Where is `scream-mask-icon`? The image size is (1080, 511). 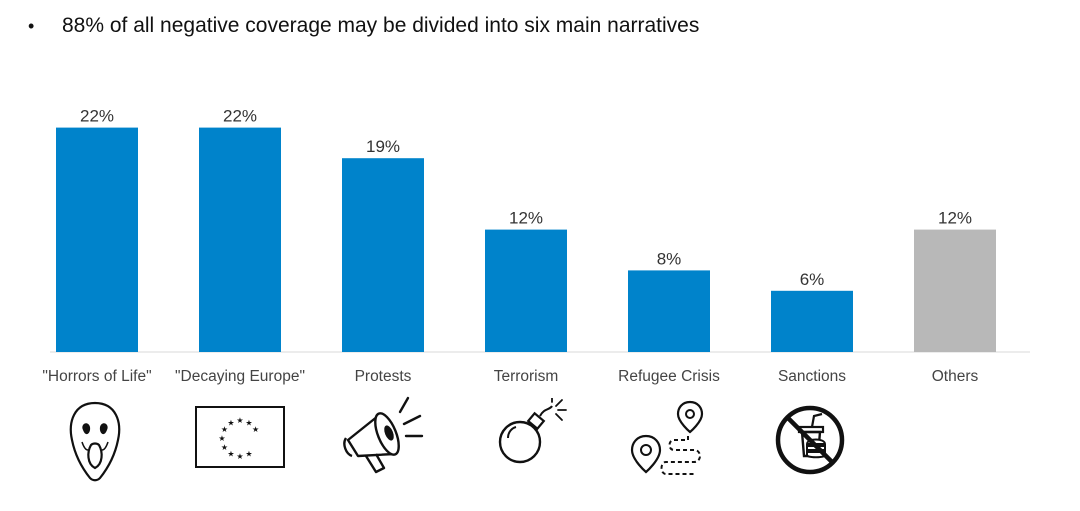 scream-mask-icon is located at coordinates (95, 441).